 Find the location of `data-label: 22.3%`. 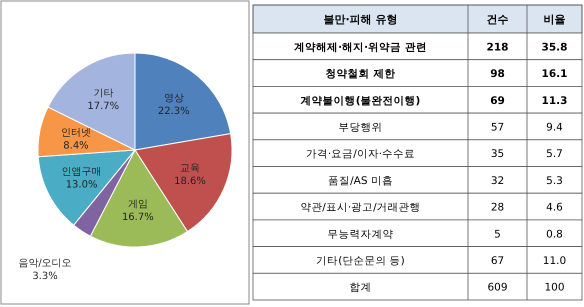

data-label: 22.3% is located at coordinates (174, 112).